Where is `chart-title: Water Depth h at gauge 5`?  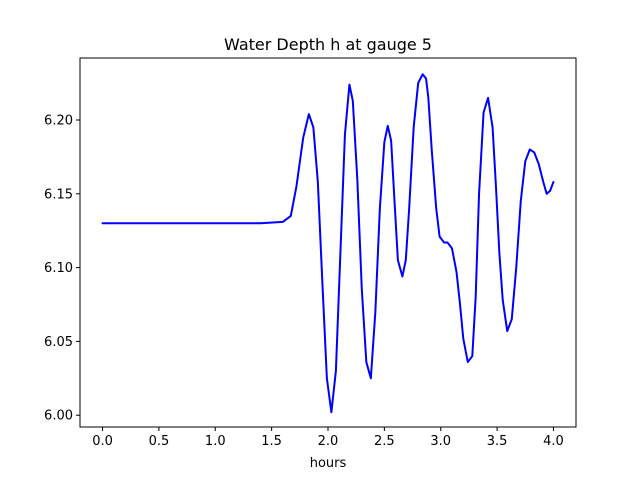 chart-title: Water Depth h at gauge 5 is located at coordinates (328, 44).